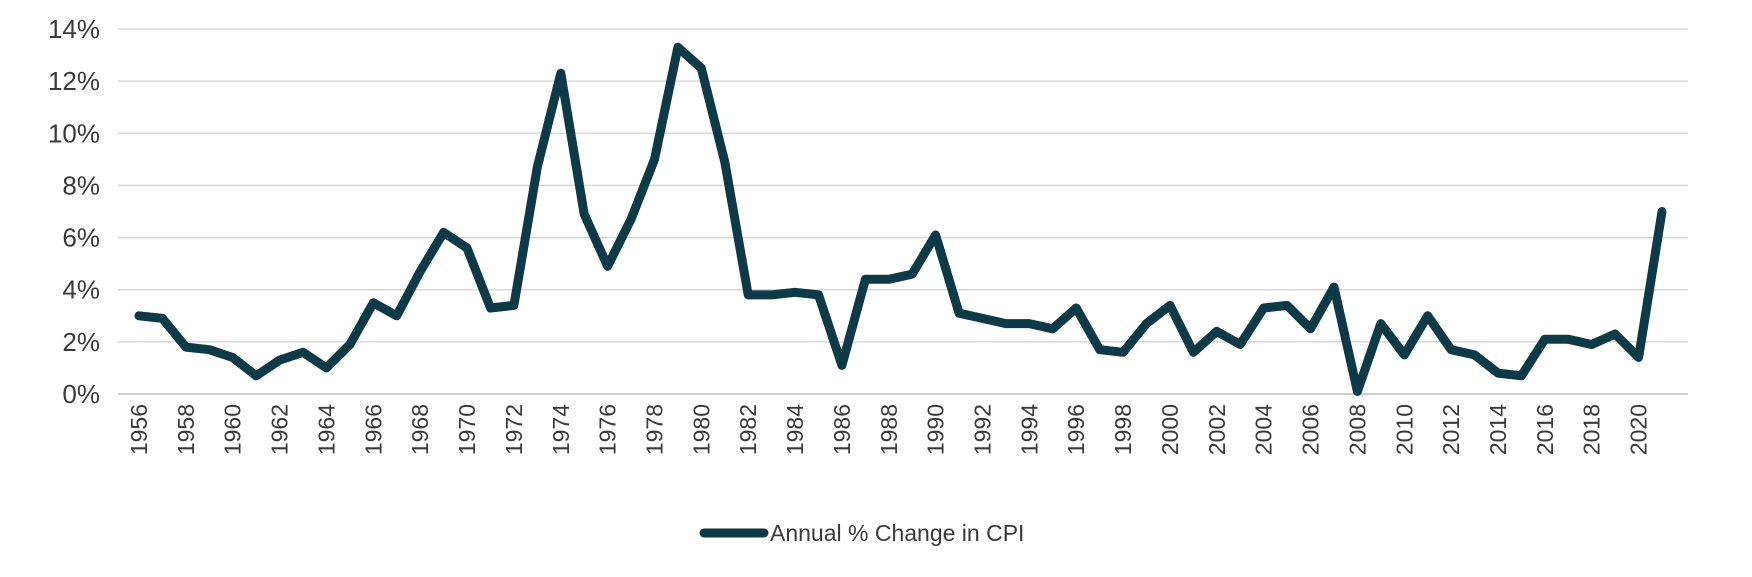 Image resolution: width=1752 pixels, height=577 pixels. What do you see at coordinates (1170, 429) in the screenshot?
I see `x-tick-label: 2000` at bounding box center [1170, 429].